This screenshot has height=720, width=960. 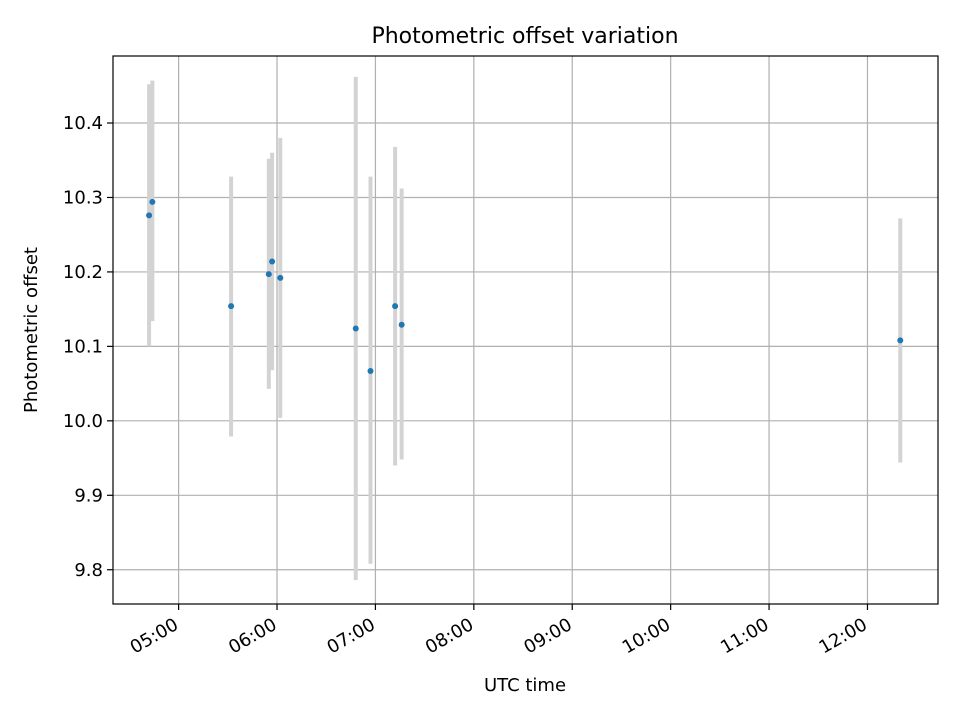 What do you see at coordinates (83, 421) in the screenshot?
I see `y-tick-label: 10.0` at bounding box center [83, 421].